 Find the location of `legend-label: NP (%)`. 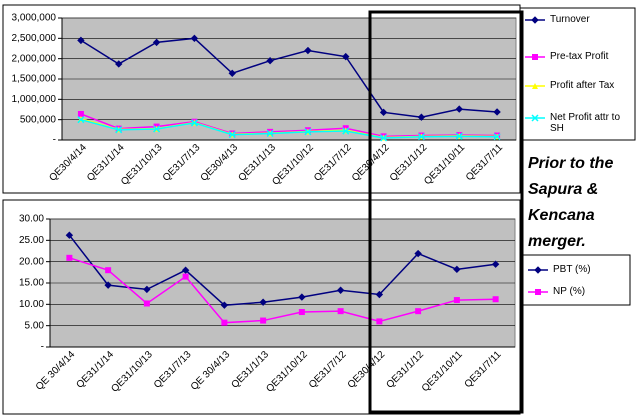

legend-label: NP (%) is located at coordinates (569, 291).